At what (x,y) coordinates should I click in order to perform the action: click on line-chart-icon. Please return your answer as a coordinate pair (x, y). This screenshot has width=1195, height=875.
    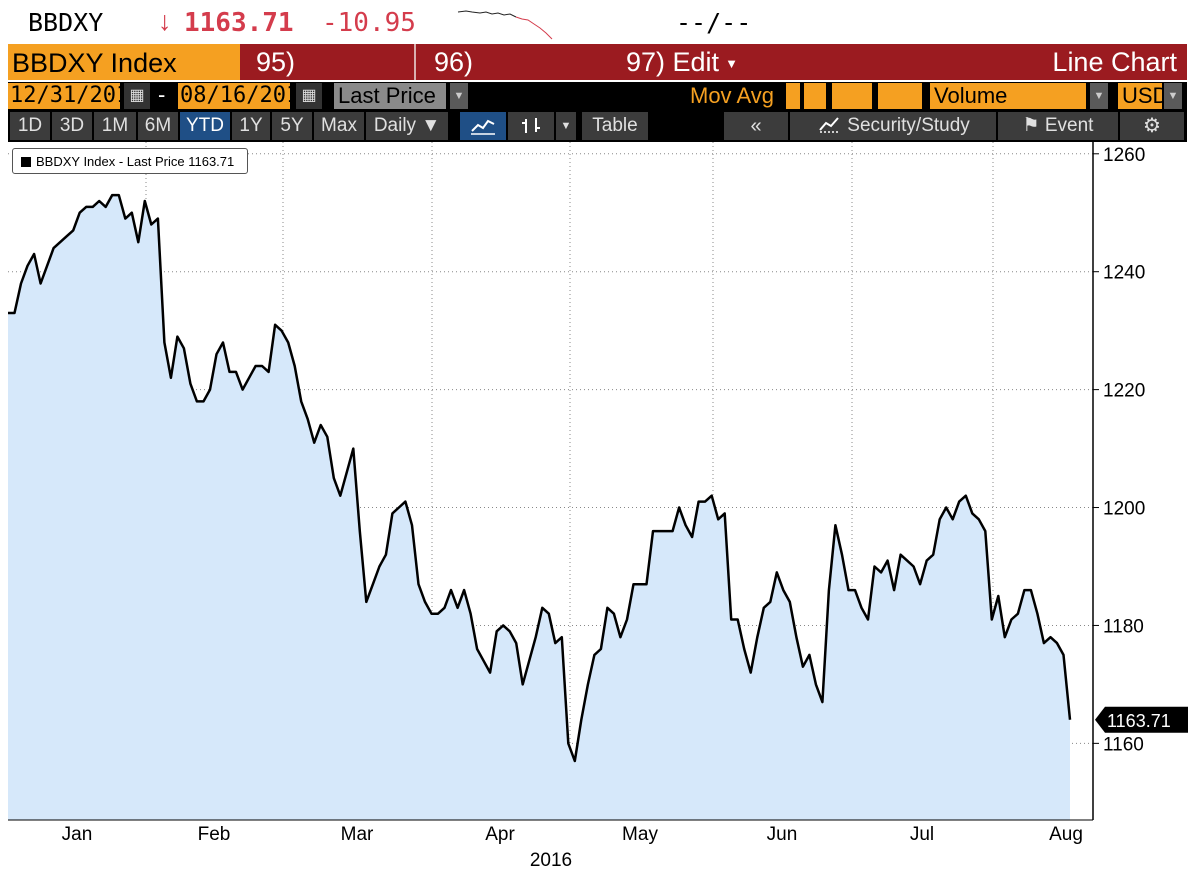
    Looking at the image, I should click on (483, 126).